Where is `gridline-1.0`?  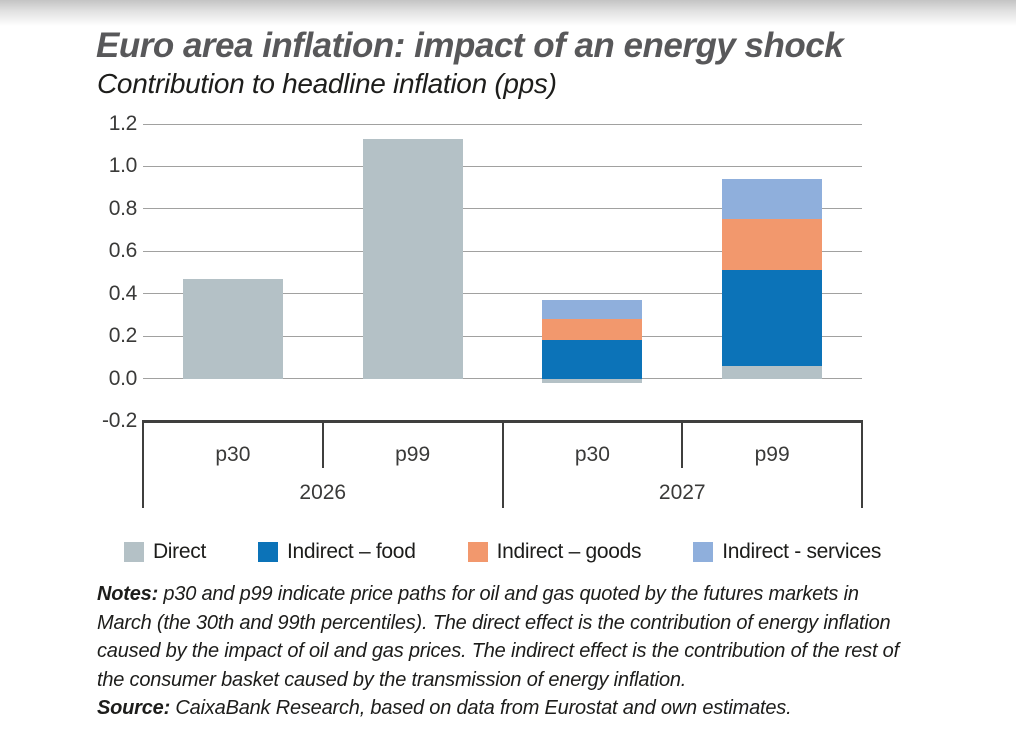
gridline-1.0 is located at coordinates (502, 166).